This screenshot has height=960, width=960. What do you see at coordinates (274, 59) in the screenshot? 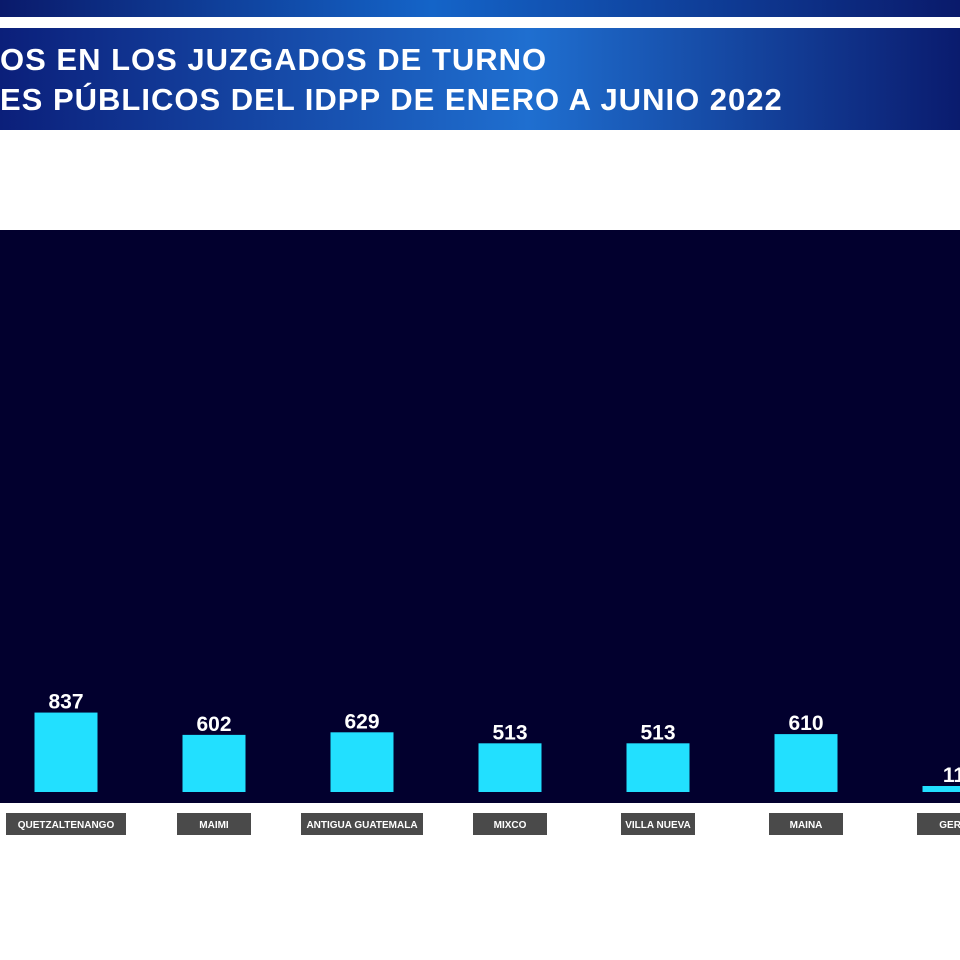
I see `title-line-1: OS EN LOS JUZGADOS DE TURNO` at bounding box center [274, 59].